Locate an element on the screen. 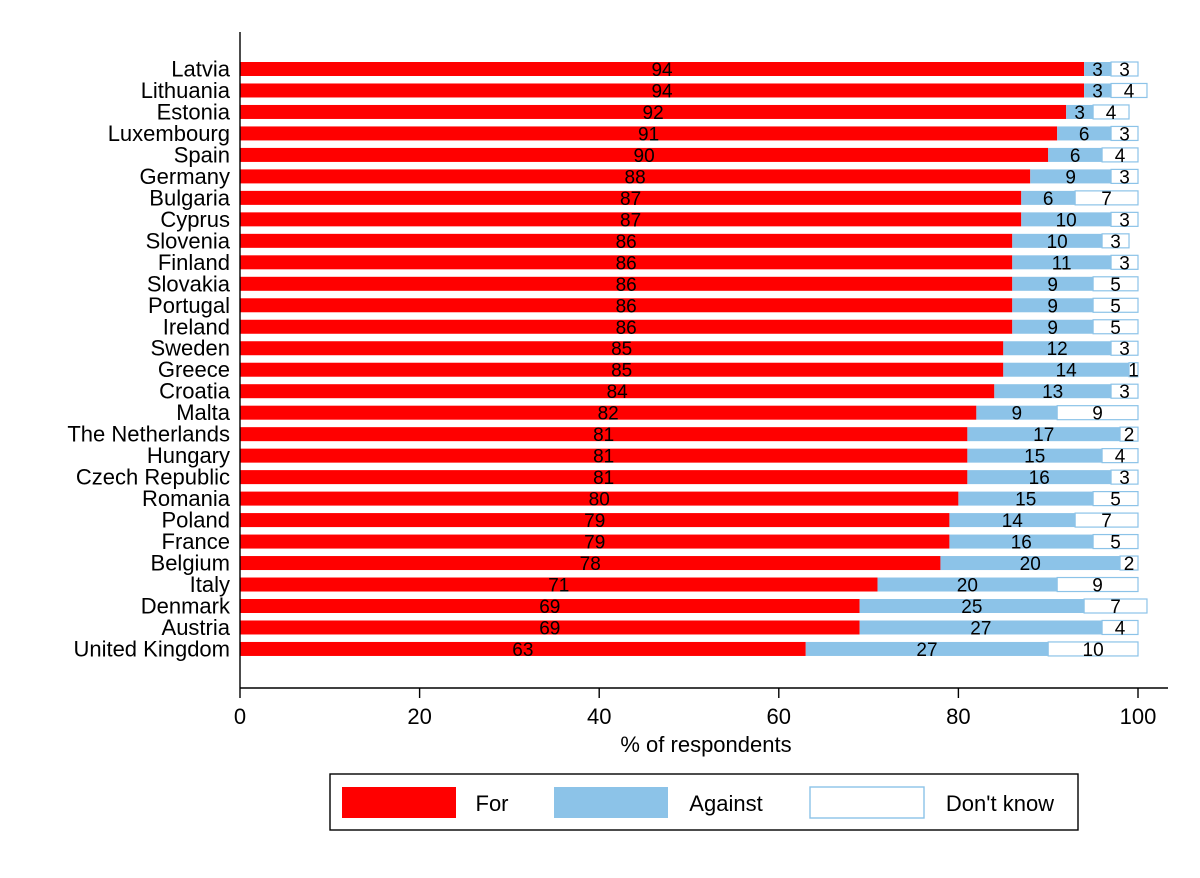 Image resolution: width=1200 pixels, height=878 pixels. bar-germany-for is located at coordinates (635, 176).